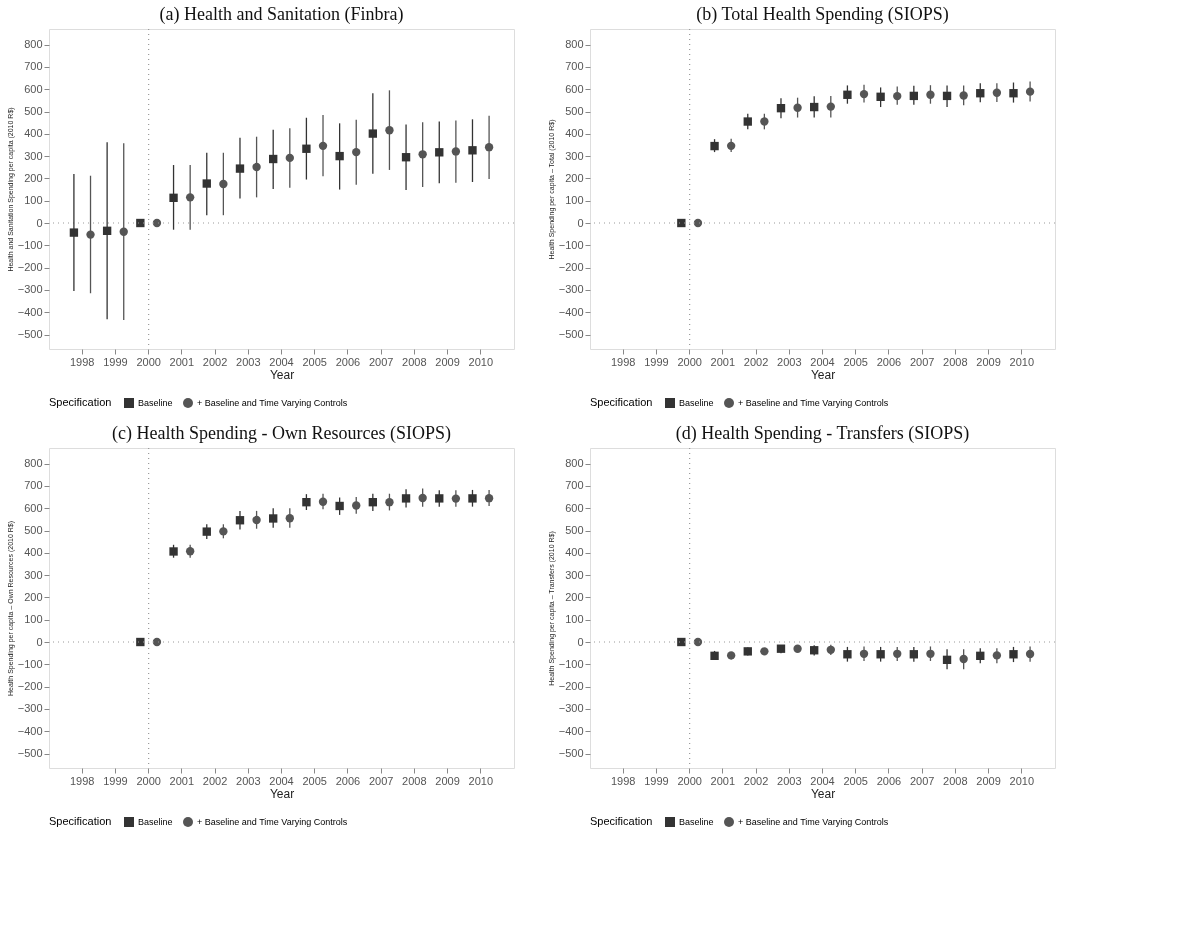 The width and height of the screenshot is (1198, 946). What do you see at coordinates (822, 15) in the screenshot?
I see `chart-title: (b) Total Health Spending (SIOPS)` at bounding box center [822, 15].